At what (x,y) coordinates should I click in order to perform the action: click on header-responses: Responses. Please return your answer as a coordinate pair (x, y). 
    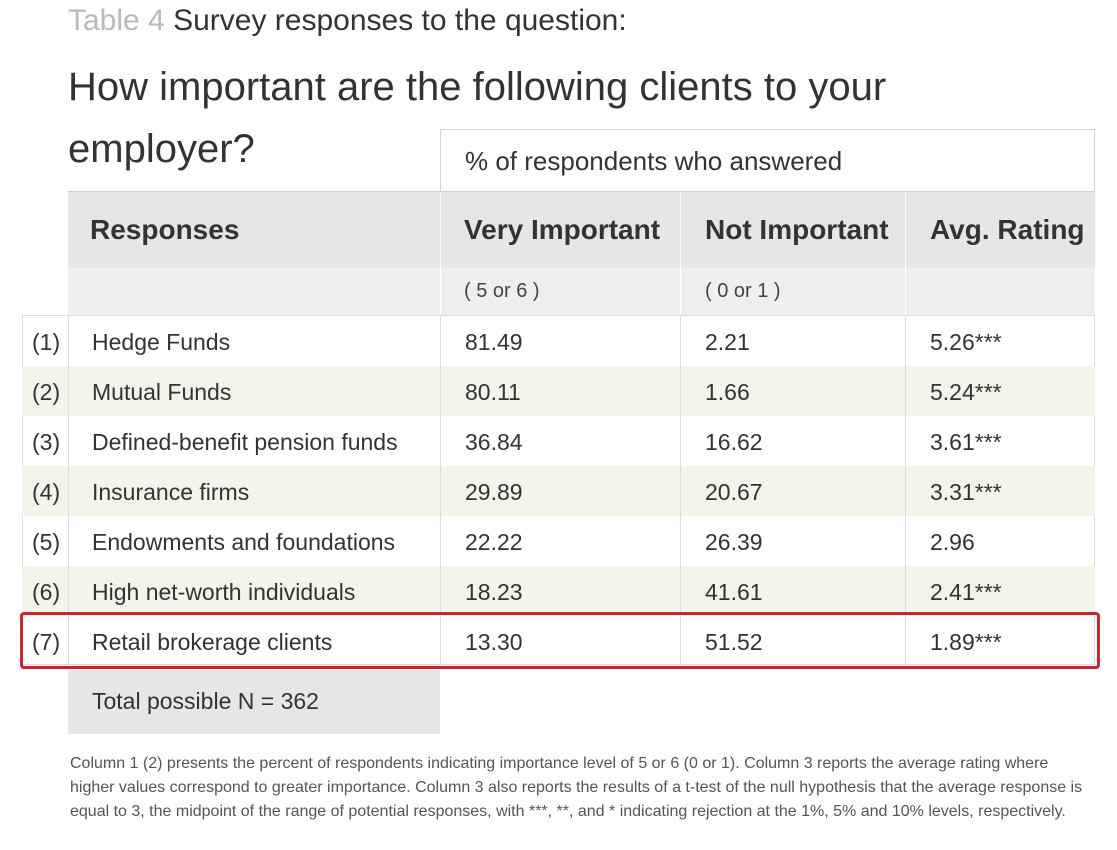
    Looking at the image, I should click on (165, 229).